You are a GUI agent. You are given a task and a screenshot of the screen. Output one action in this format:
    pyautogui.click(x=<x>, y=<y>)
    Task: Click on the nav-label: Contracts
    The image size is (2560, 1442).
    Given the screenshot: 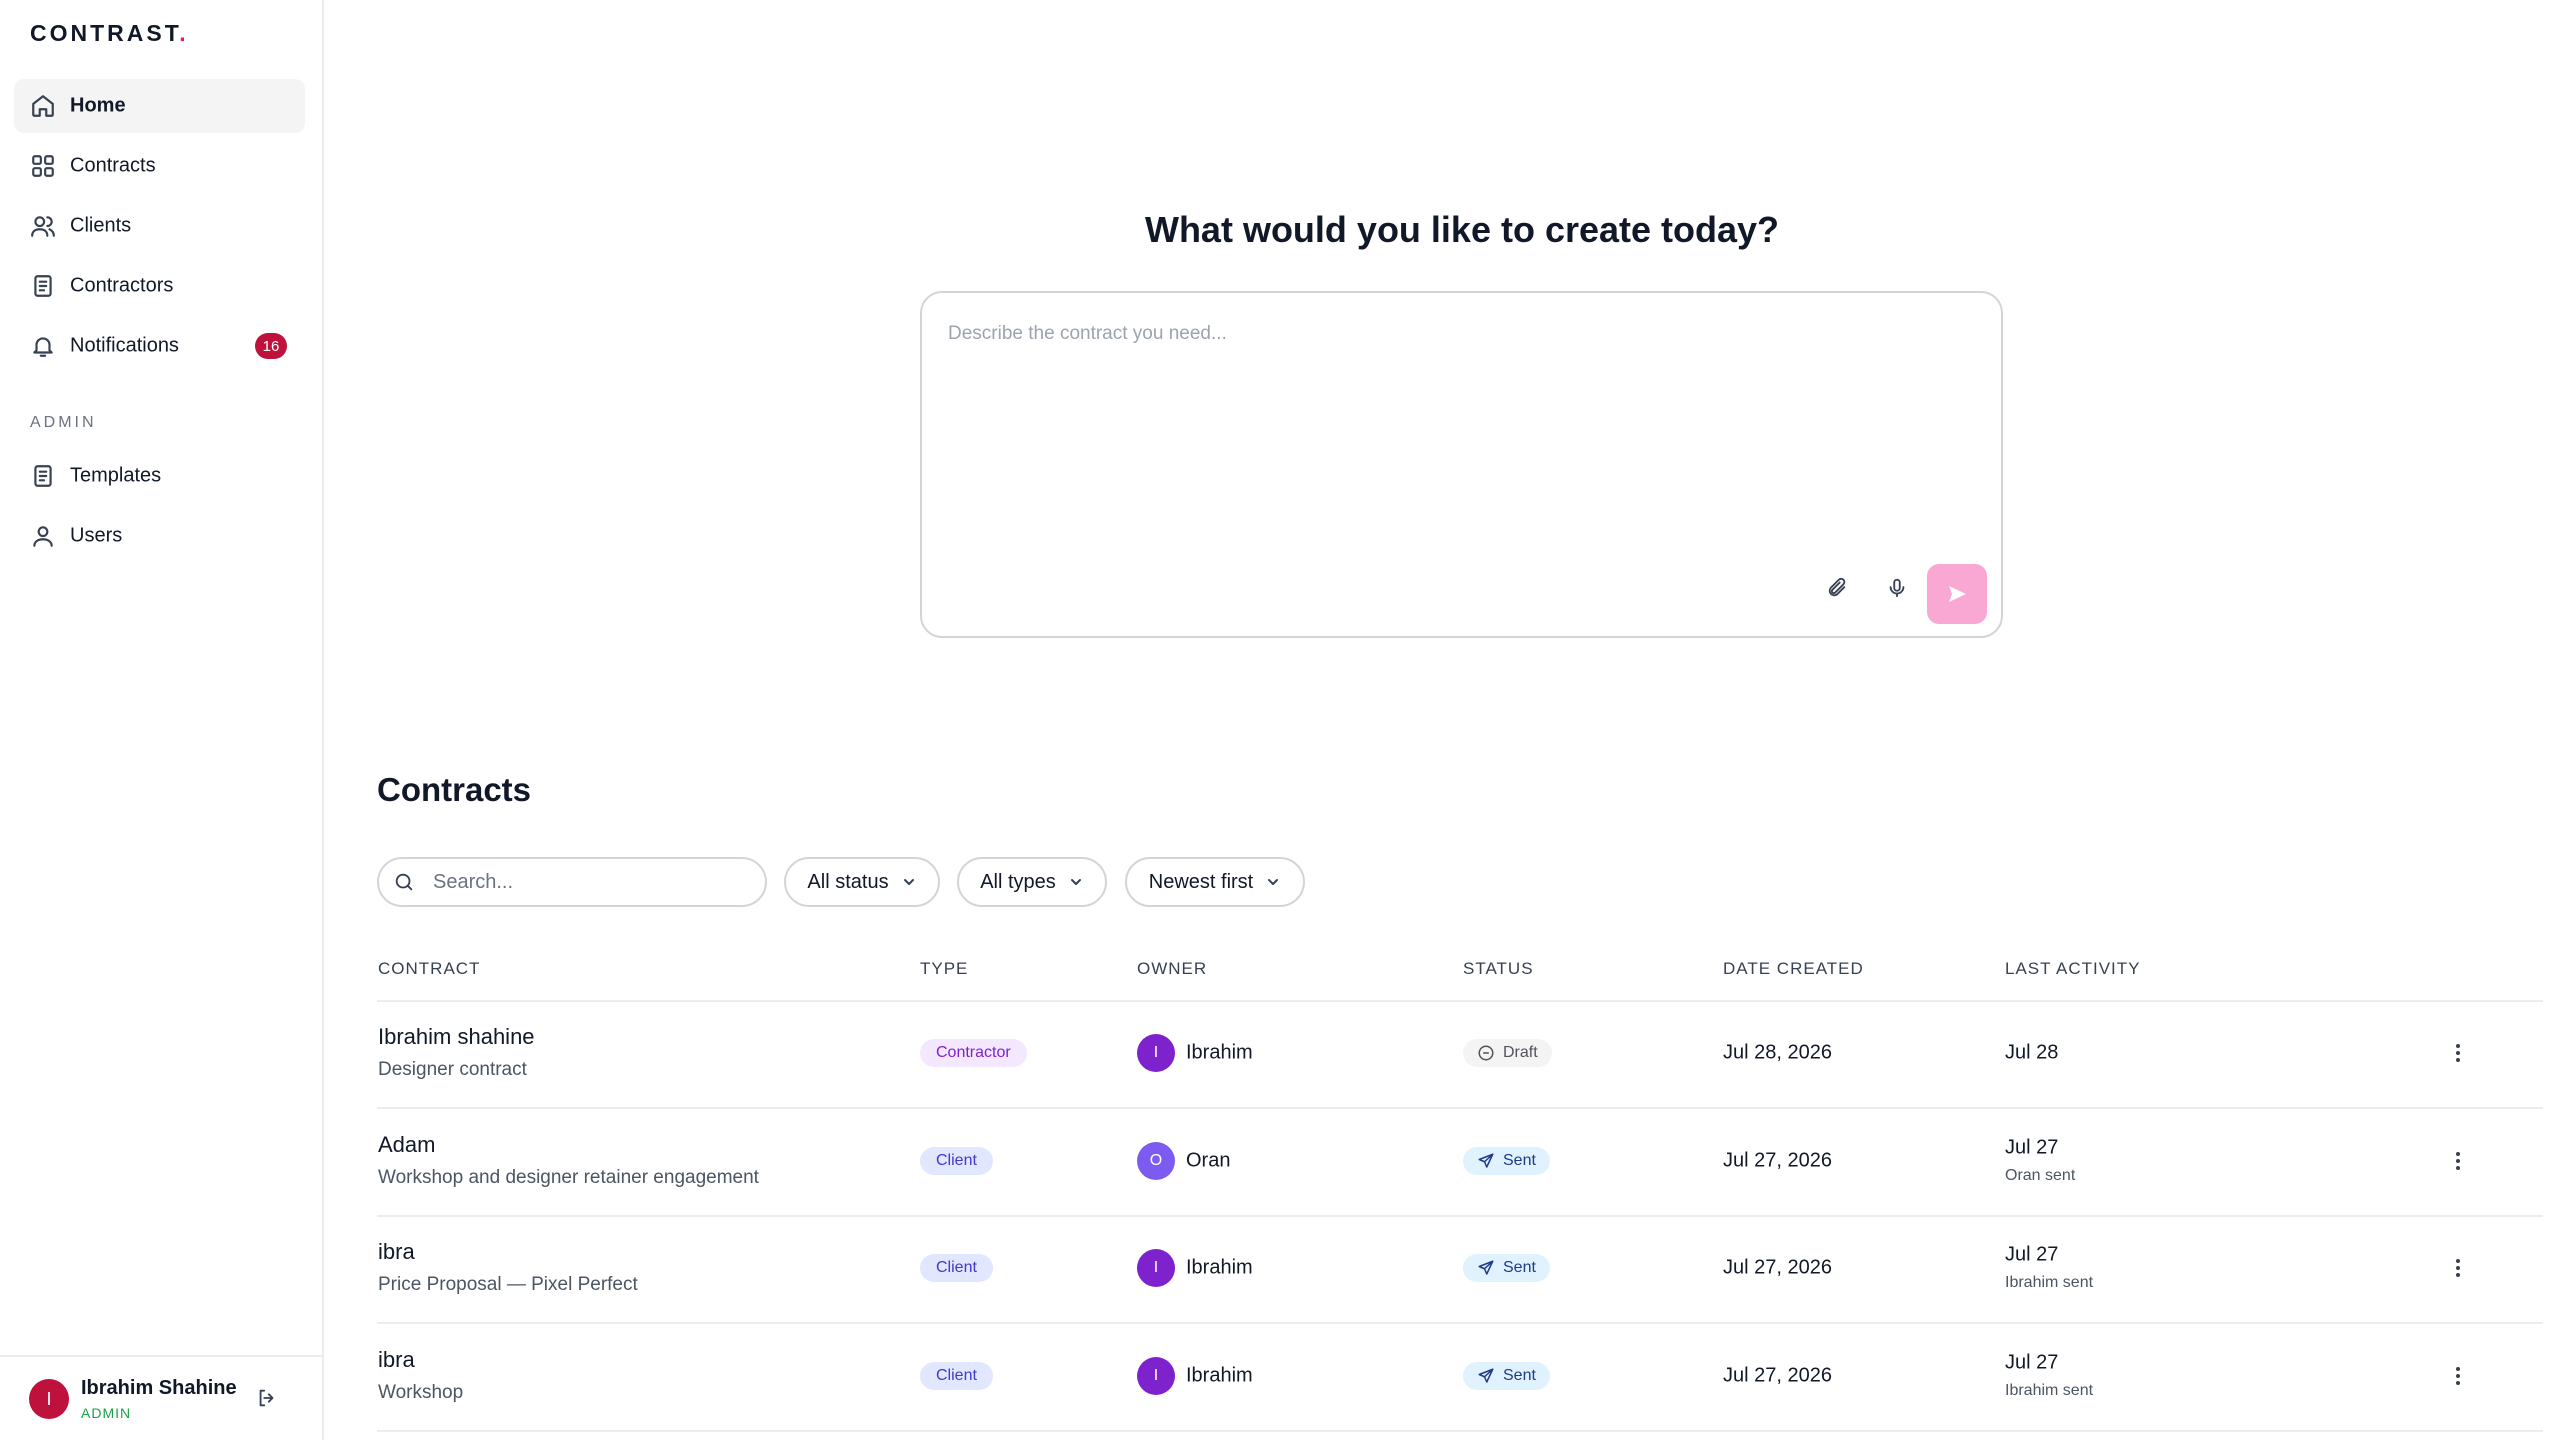 What is the action you would take?
    pyautogui.click(x=113, y=165)
    